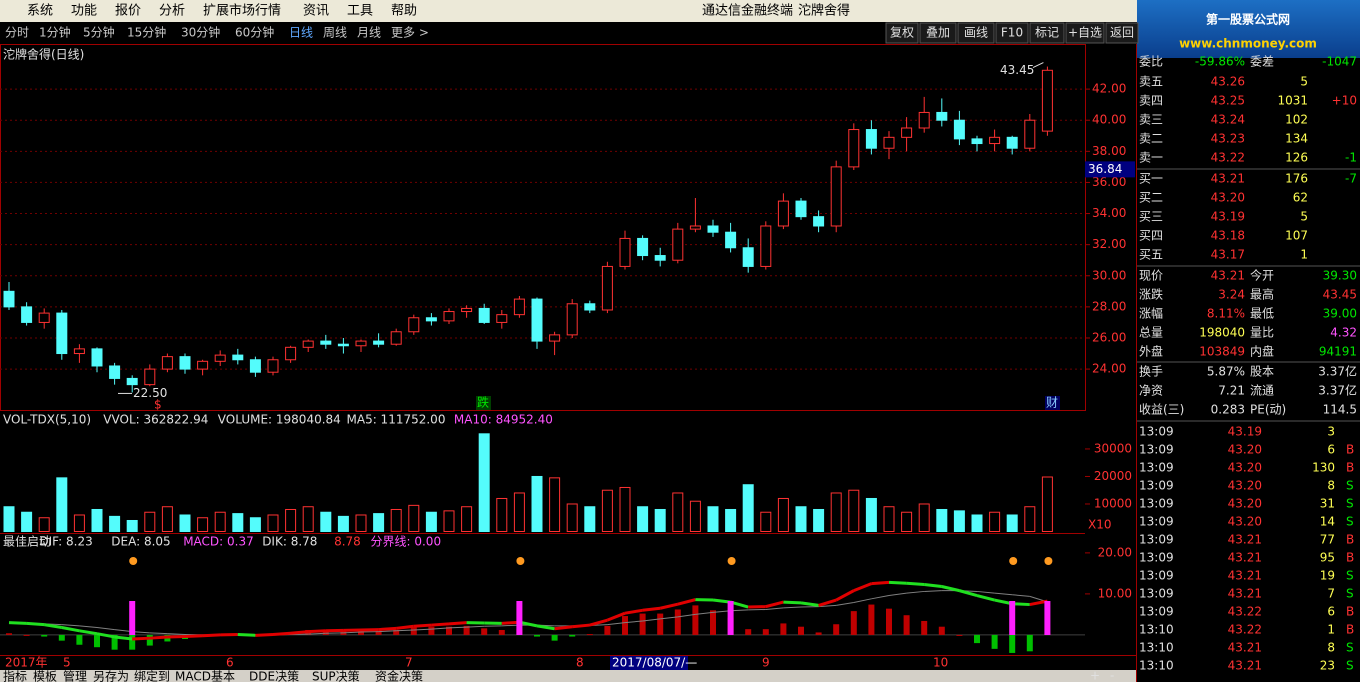  Describe the element at coordinates (1113, 476) in the screenshot. I see `y-tick-label: 20000` at that location.